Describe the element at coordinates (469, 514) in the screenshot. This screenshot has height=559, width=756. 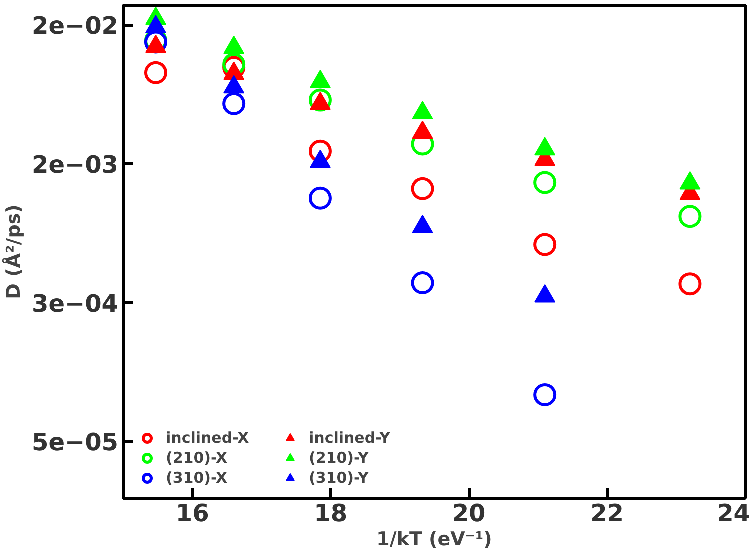
I see `x-tick-label: 20` at that location.